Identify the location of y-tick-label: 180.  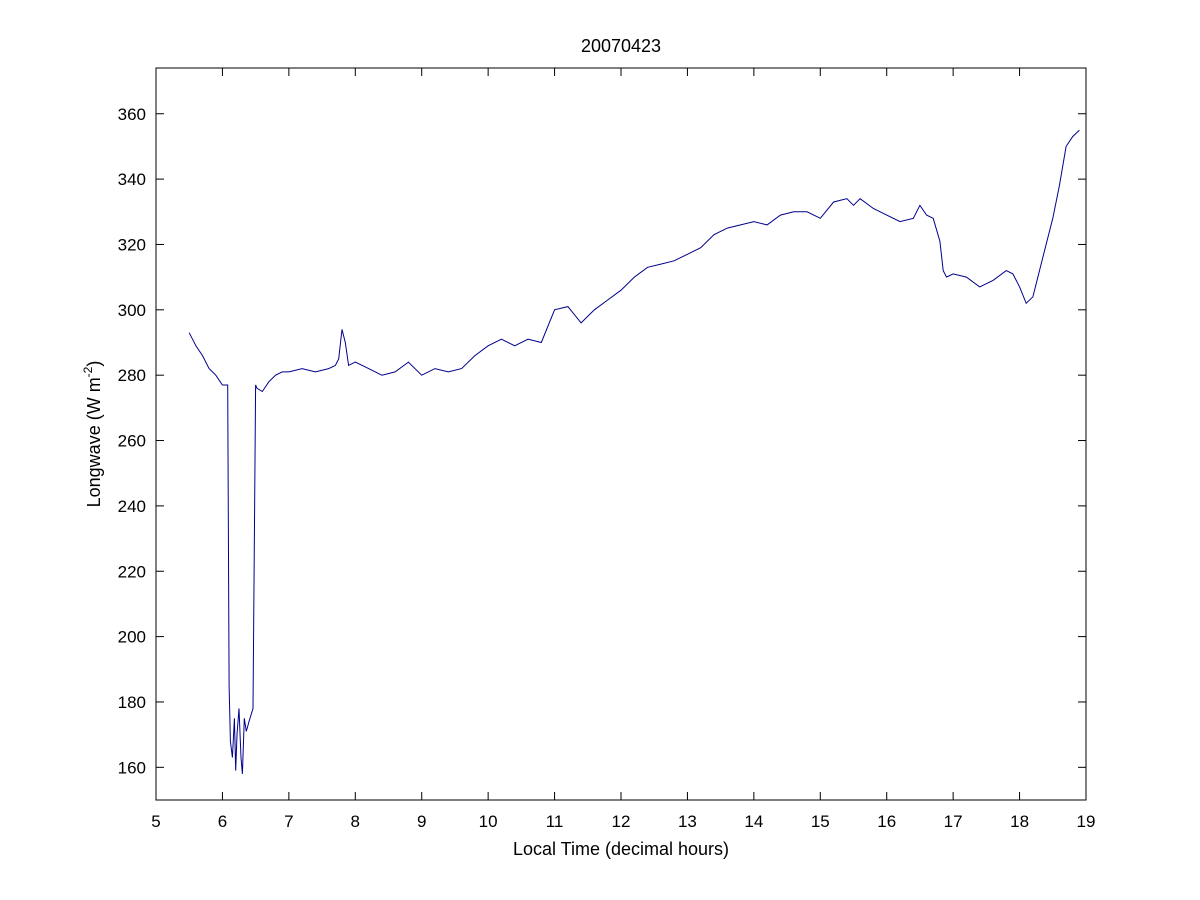
(132, 702).